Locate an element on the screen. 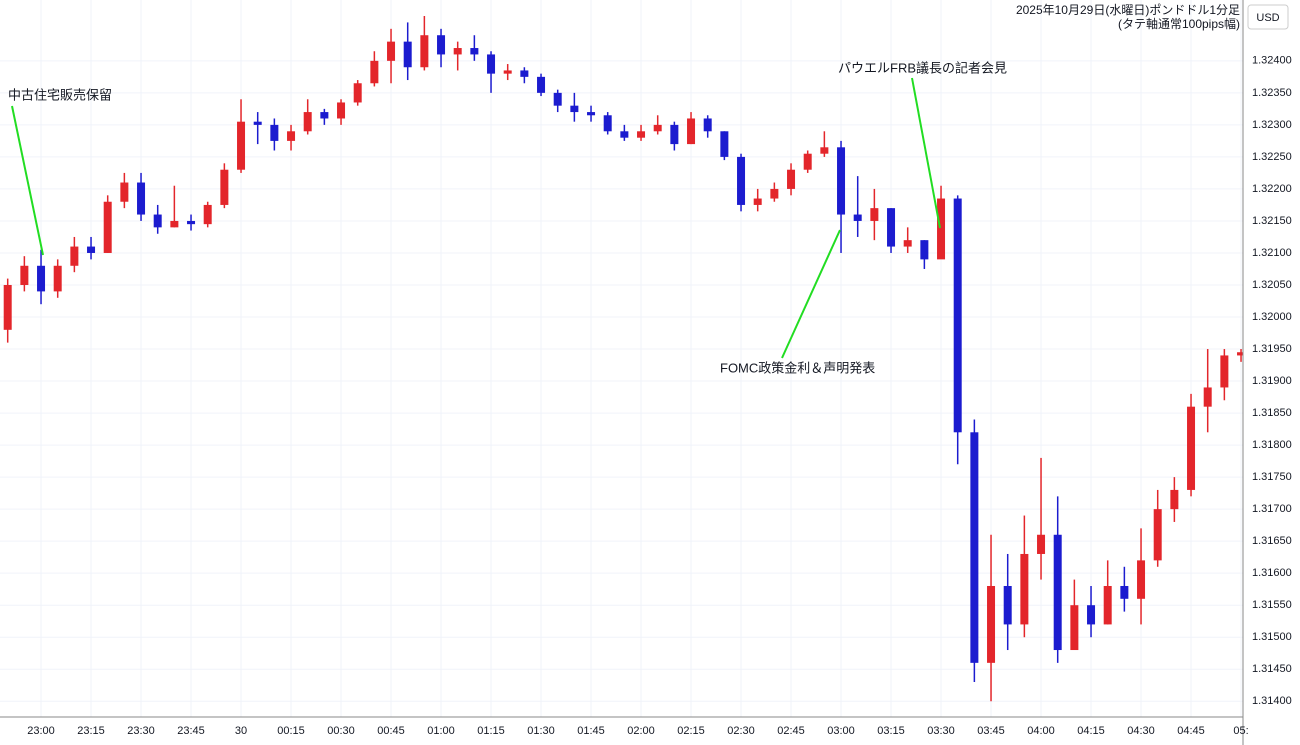 The height and width of the screenshot is (745, 1300). annotation-line is located at coordinates (926, 153).